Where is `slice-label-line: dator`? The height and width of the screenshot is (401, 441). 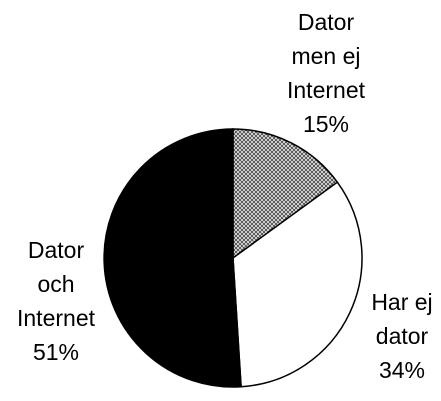 slice-label-line: dator is located at coordinates (402, 336).